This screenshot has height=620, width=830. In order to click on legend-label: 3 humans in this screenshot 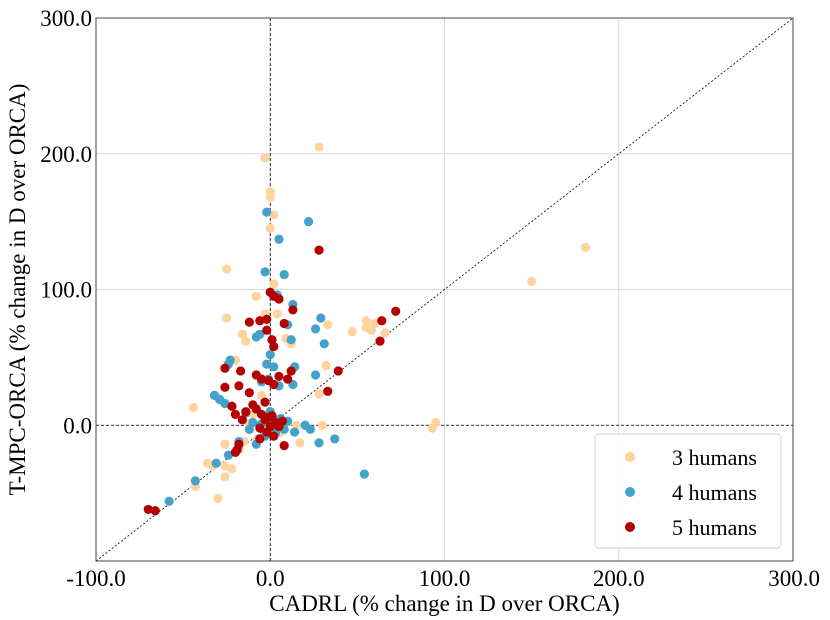, I will do `click(714, 457)`.